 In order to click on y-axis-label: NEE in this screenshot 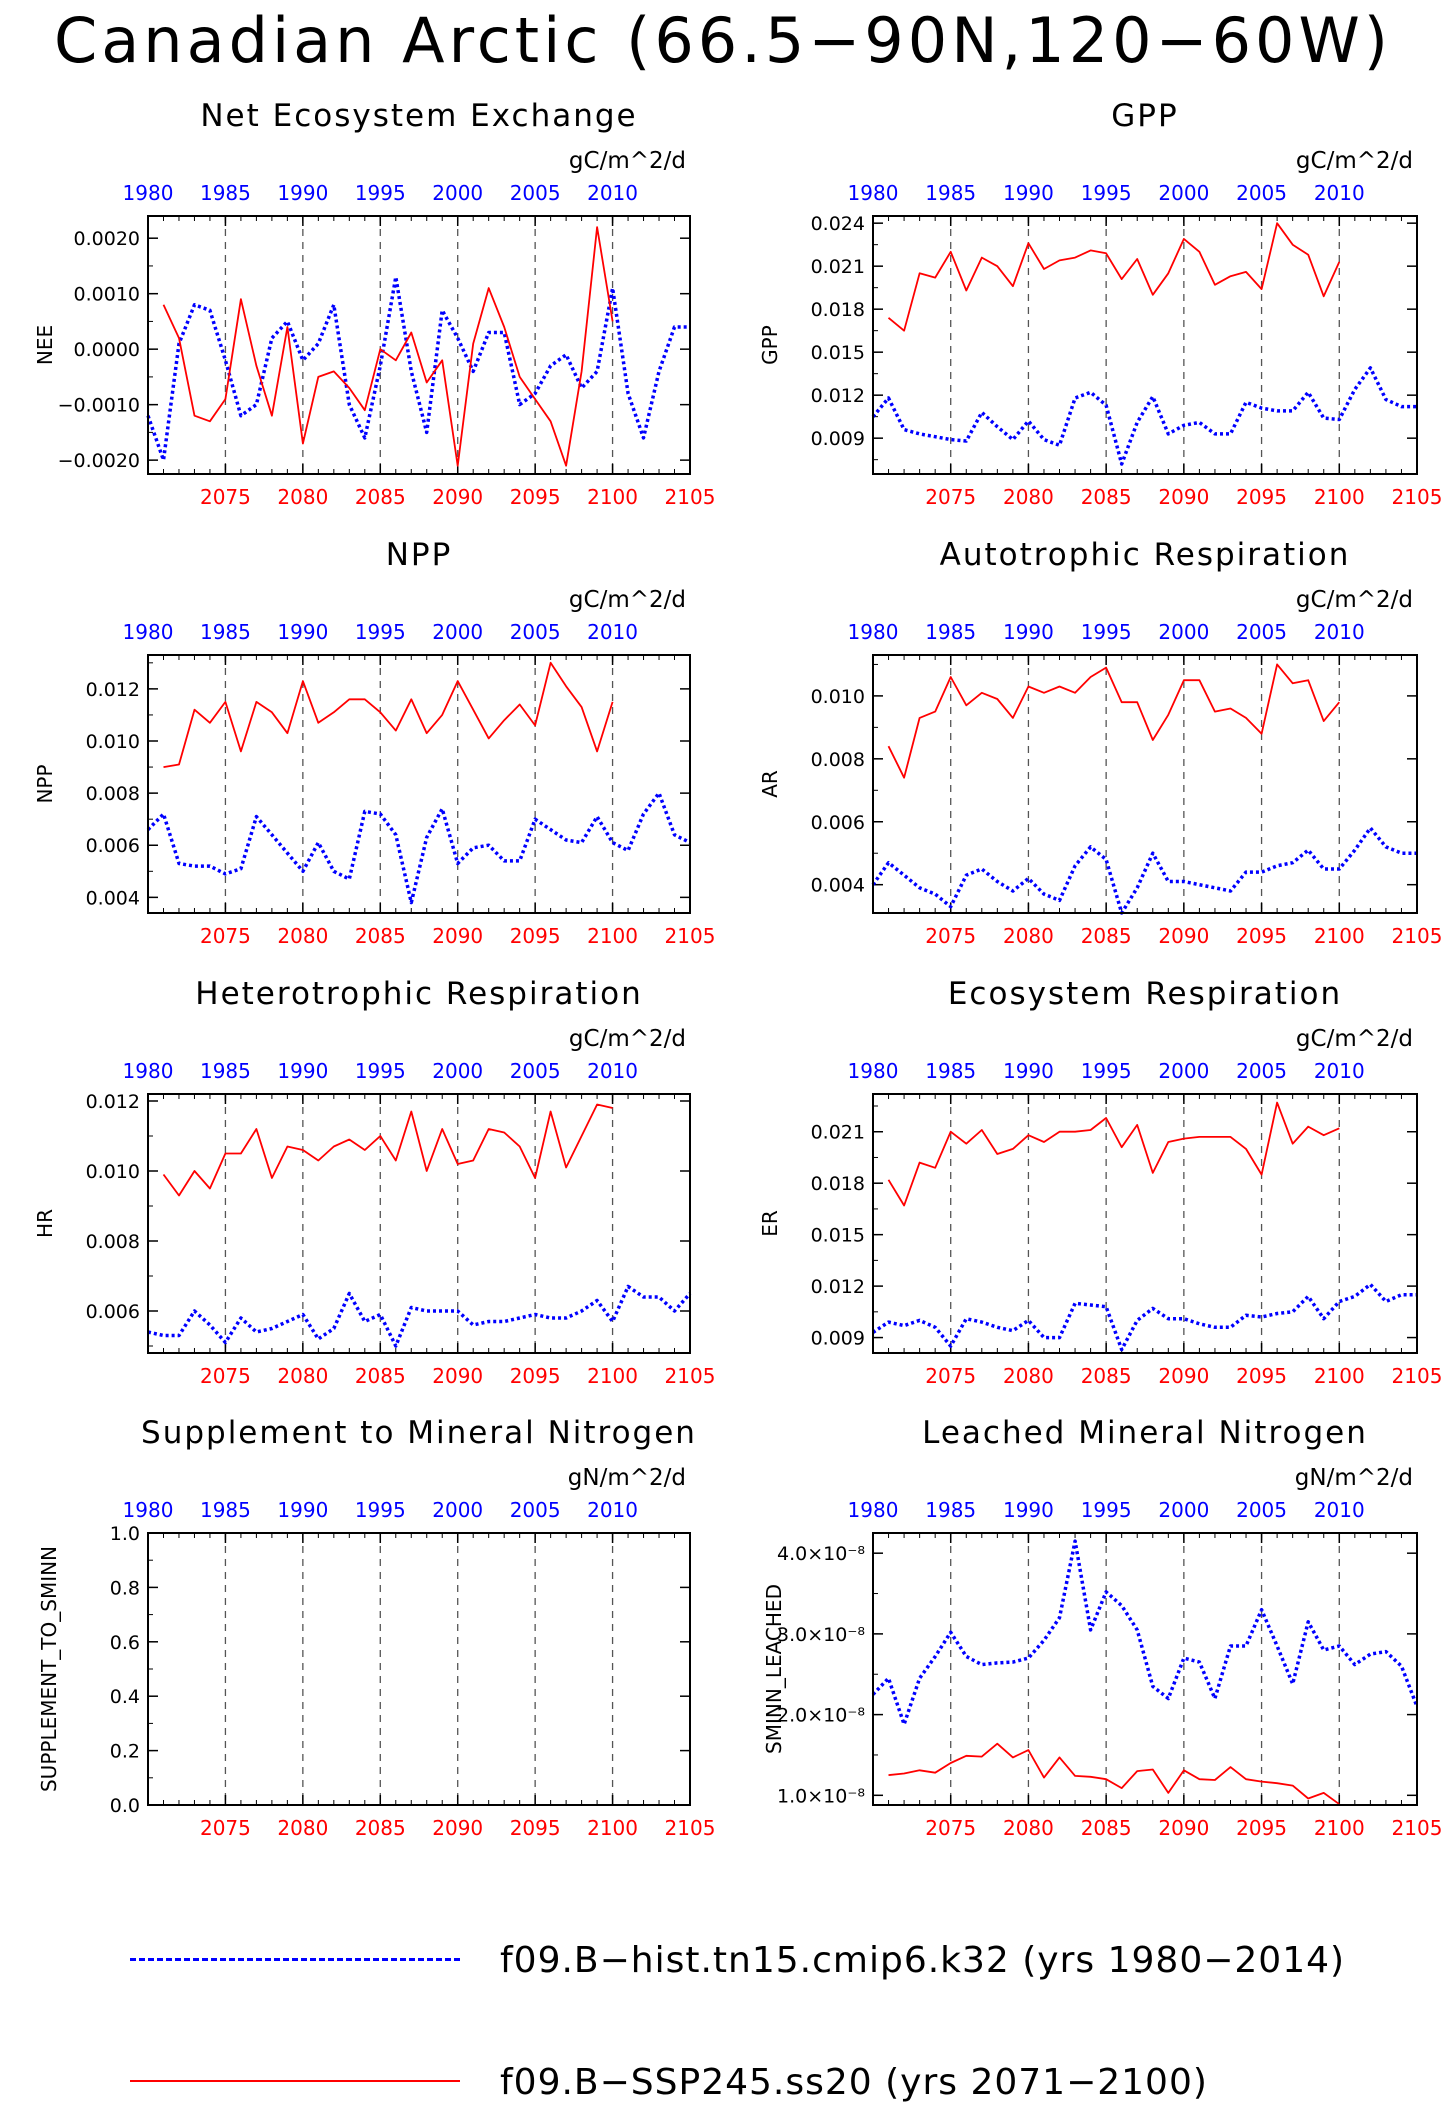, I will do `click(45, 345)`.